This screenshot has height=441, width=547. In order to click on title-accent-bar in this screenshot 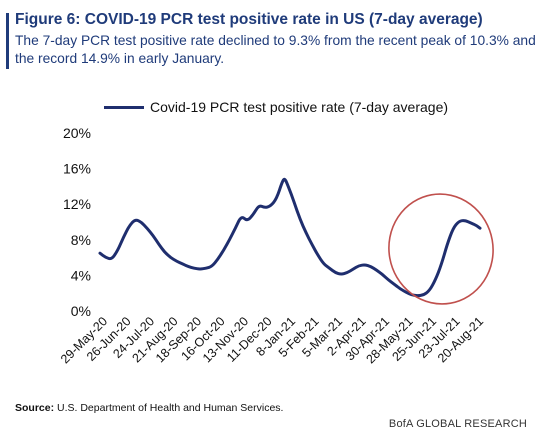, I will do `click(7, 41)`.